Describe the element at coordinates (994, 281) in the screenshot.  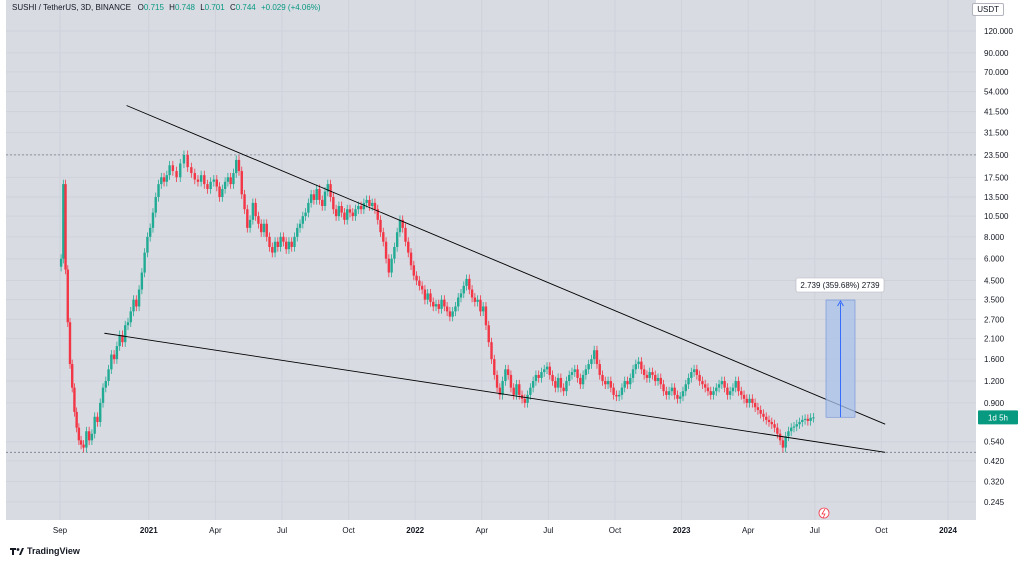
I see `y-tick-label: 4.500` at that location.